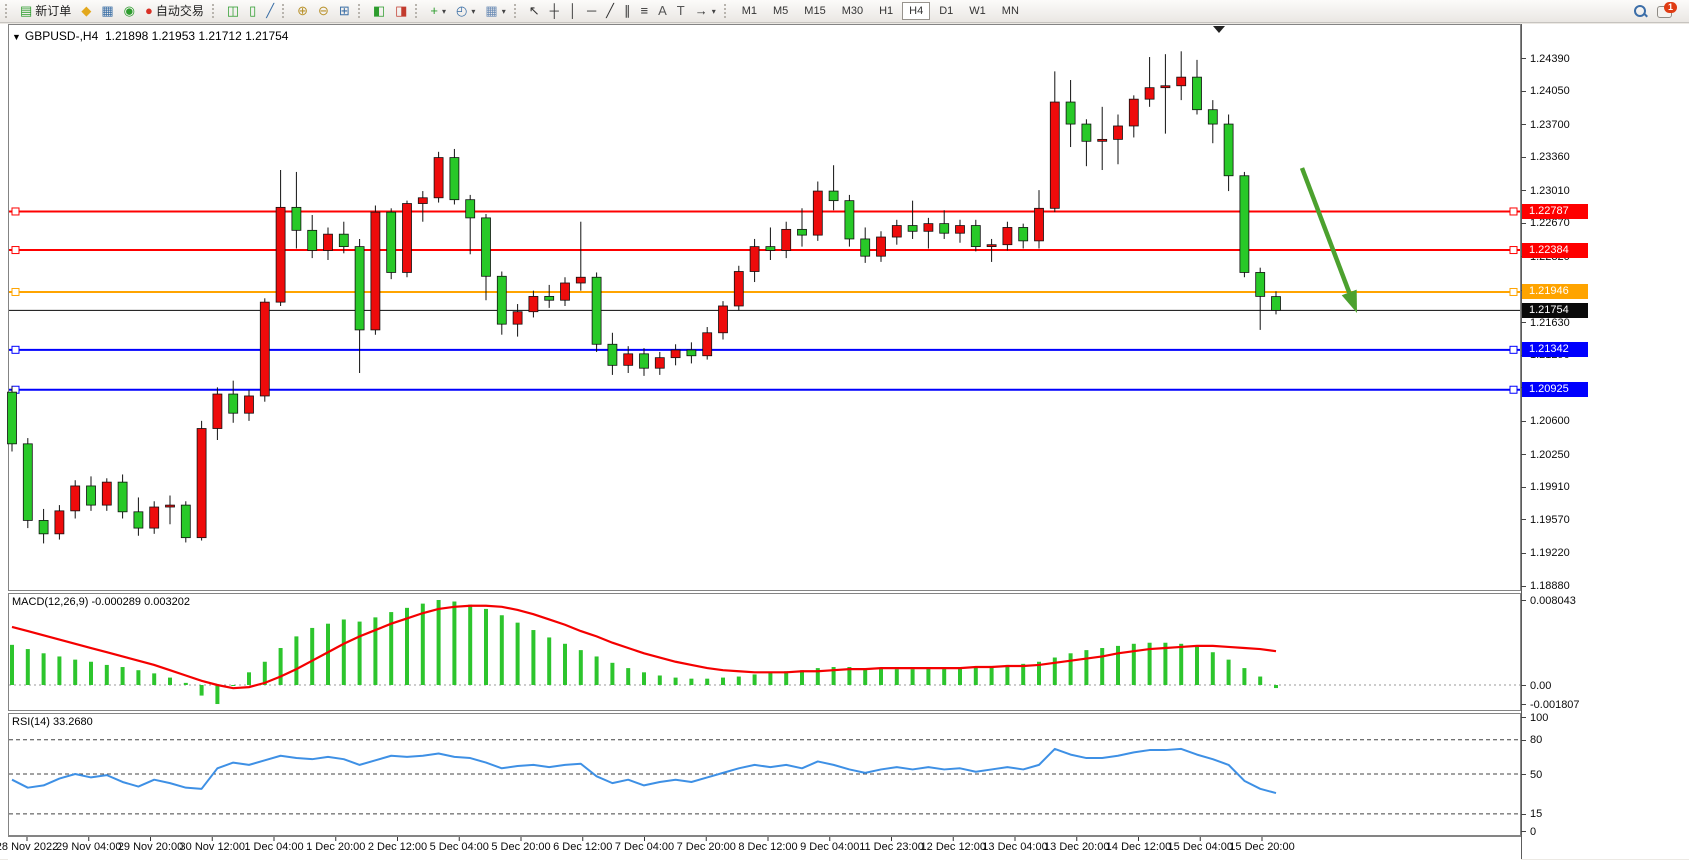  Describe the element at coordinates (1010, 11) in the screenshot. I see `timeframe-mn: MN` at that location.